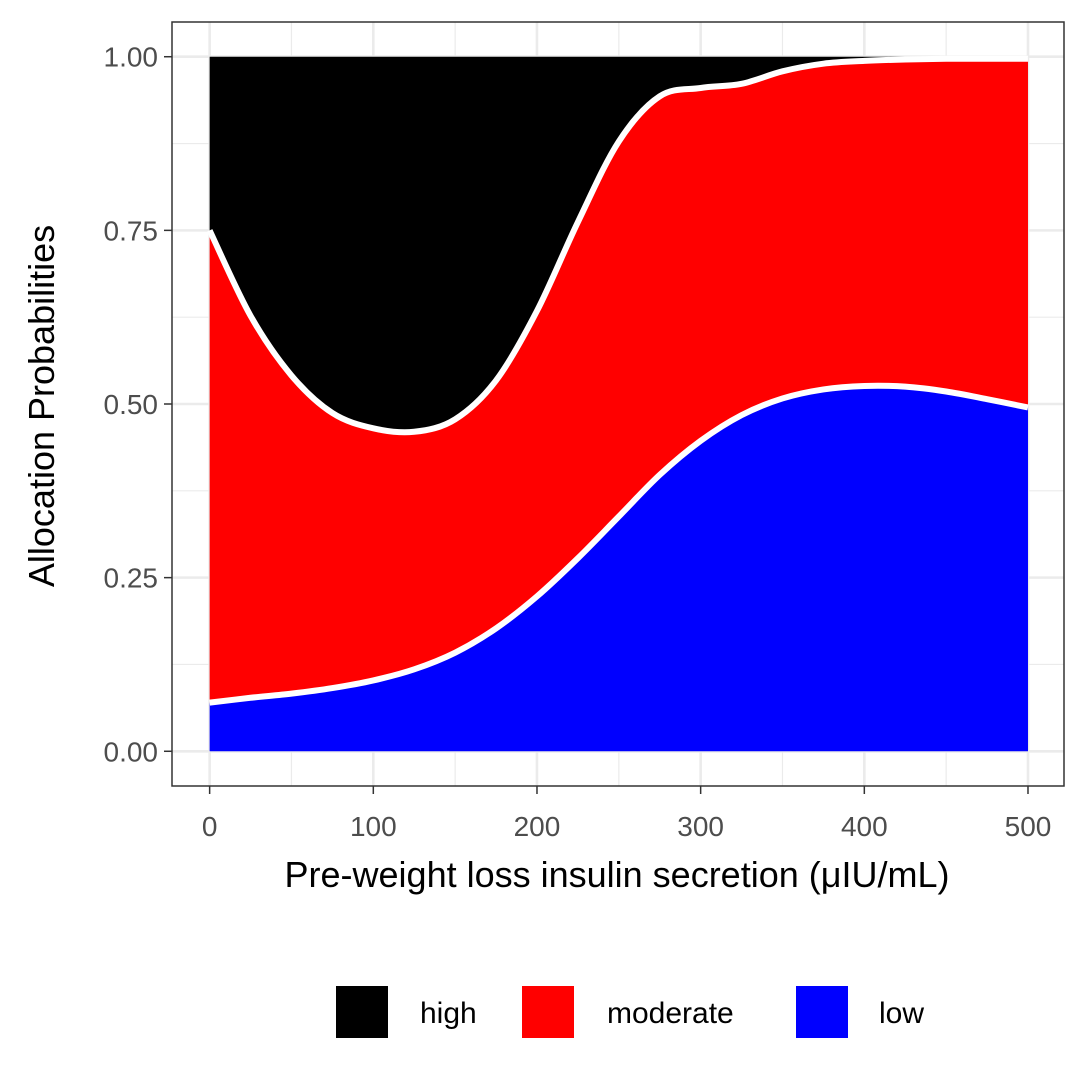 This screenshot has width=1092, height=1092. Describe the element at coordinates (448, 1013) in the screenshot. I see `legend-label-high: high` at that location.